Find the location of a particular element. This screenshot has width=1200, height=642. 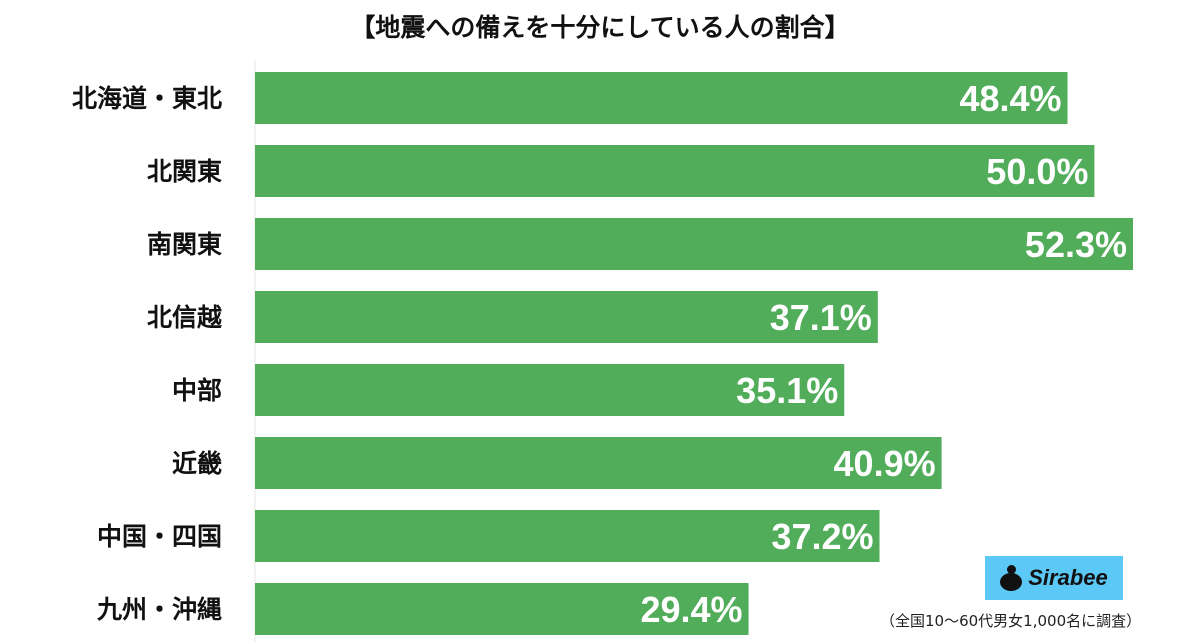

category-label: 中国・四国 is located at coordinates (159, 536).